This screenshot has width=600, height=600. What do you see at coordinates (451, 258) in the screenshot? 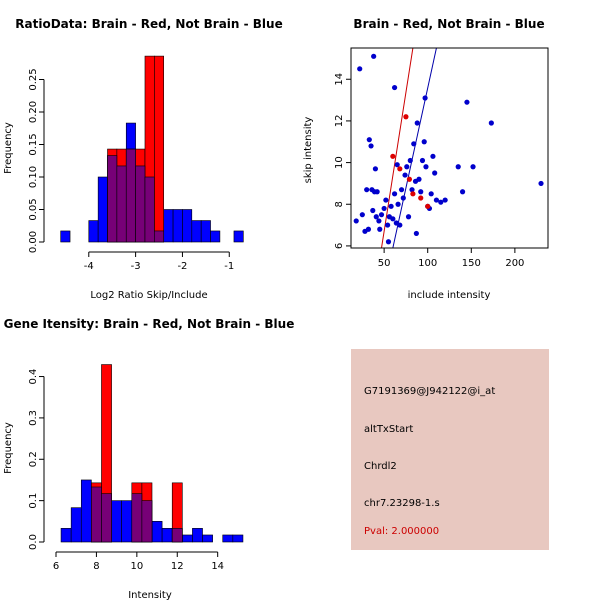
I see `scatter-x-axis: 50 100 150 200` at bounding box center [451, 258].